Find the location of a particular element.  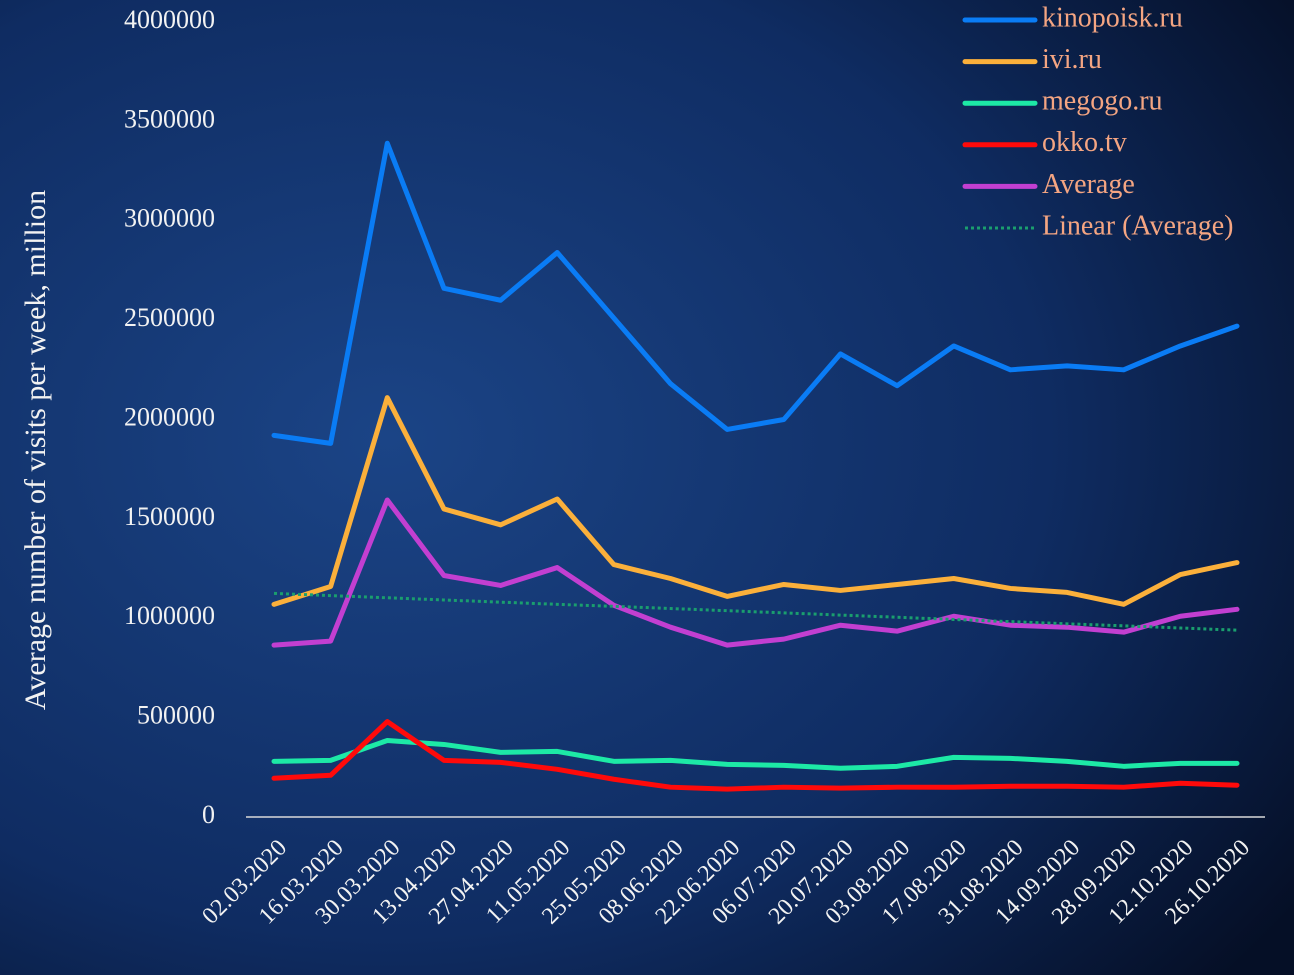

legend-label: Linear (Average) is located at coordinates (1137, 225).